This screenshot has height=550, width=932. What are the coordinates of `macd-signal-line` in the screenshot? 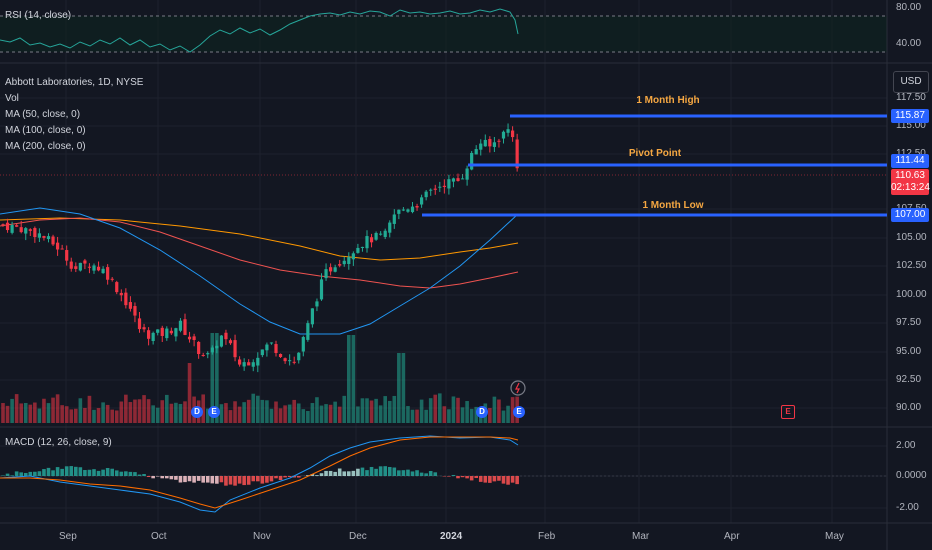 It's located at (259, 472).